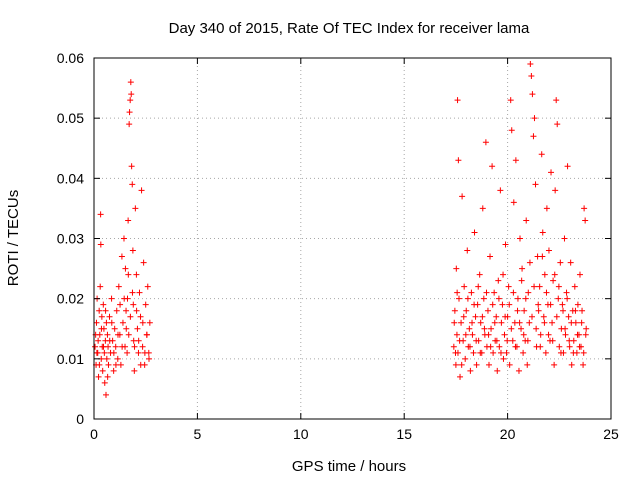  I want to click on y-tick-label: 0.06, so click(70, 58).